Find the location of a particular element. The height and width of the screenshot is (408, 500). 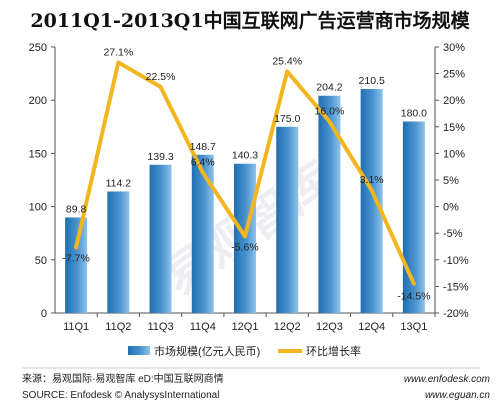

y-left-tick-label: 50 is located at coordinates (41, 261).